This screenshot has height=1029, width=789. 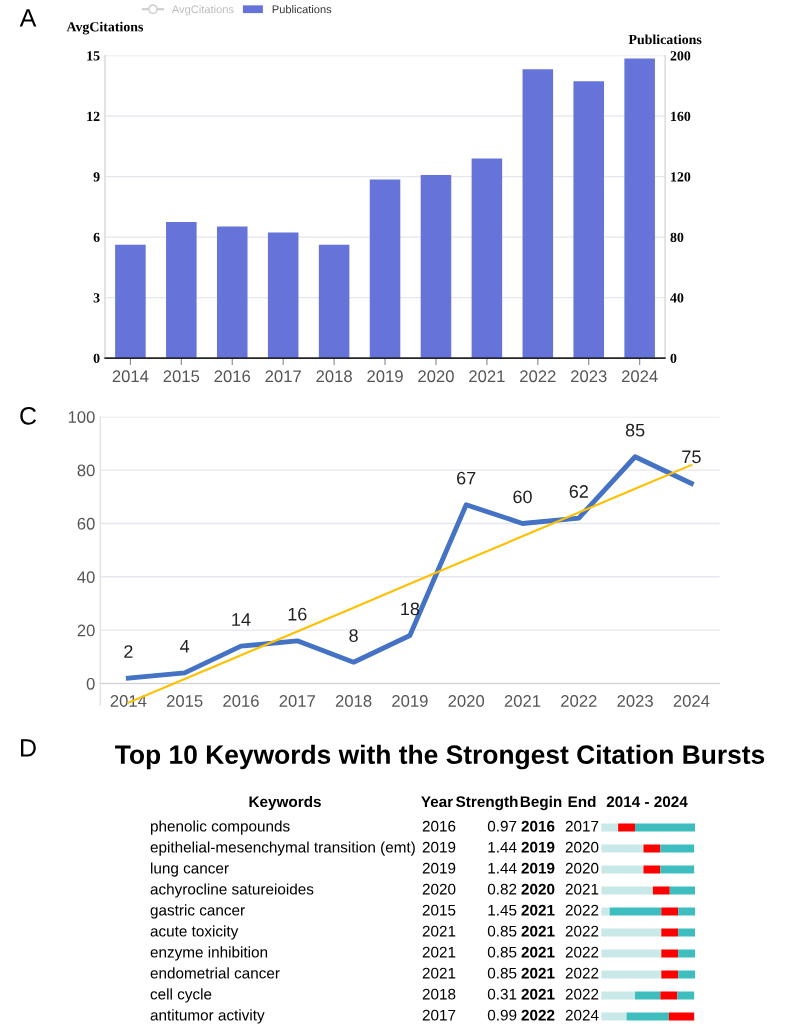 What do you see at coordinates (185, 646) in the screenshot?
I see `data-label: 4` at bounding box center [185, 646].